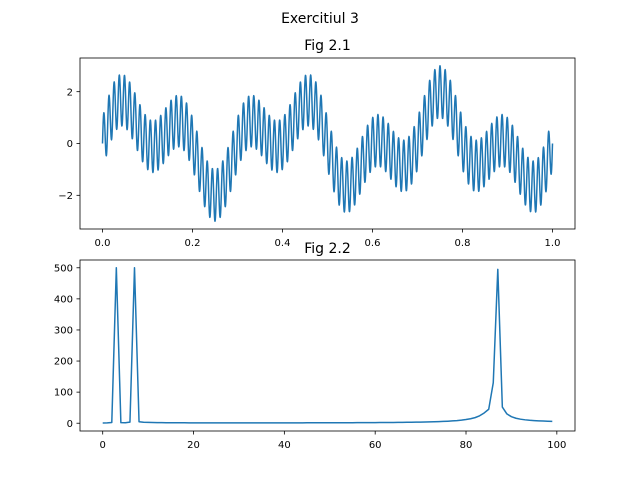 The height and width of the screenshot is (484, 640). I want to click on x-tick-label: 100, so click(556, 445).